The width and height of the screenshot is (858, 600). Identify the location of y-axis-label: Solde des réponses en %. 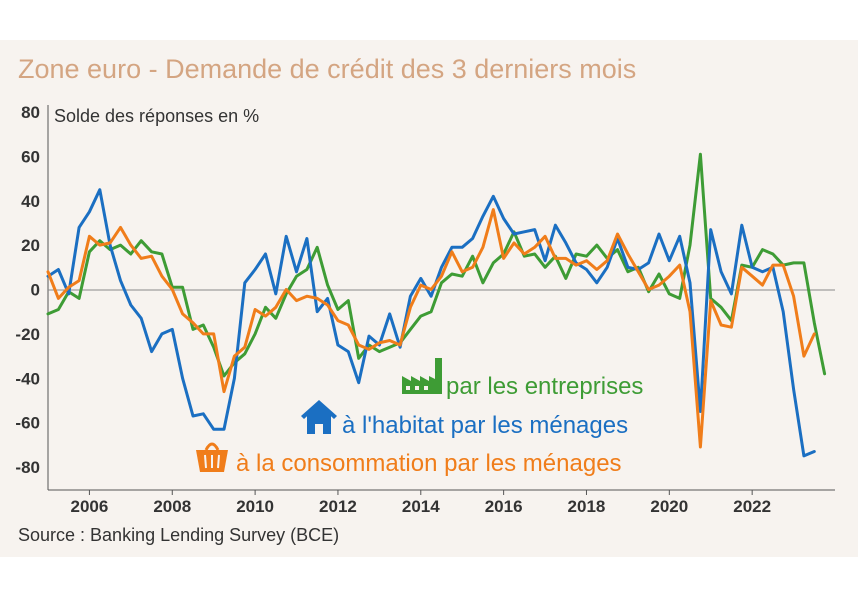
(156, 116).